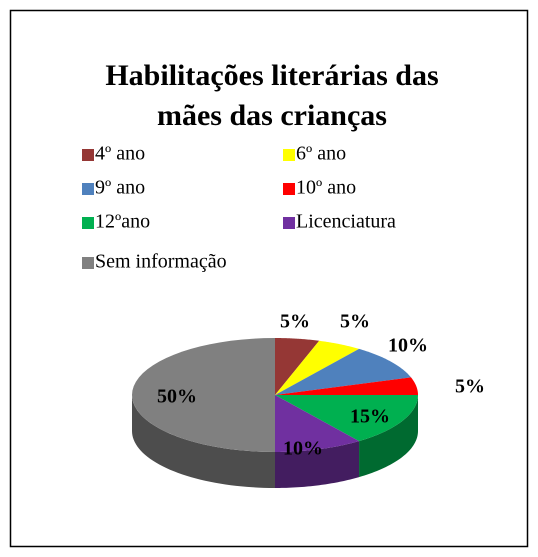  I want to click on legend-label: Licenciatura, so click(346, 222).